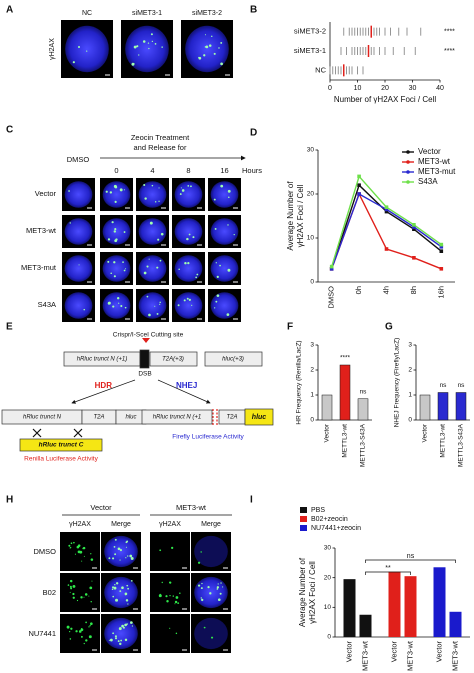 The height and width of the screenshot is (673, 474). Describe the element at coordinates (328, 607) in the screenshot. I see `y-tick-label: 10` at that location.